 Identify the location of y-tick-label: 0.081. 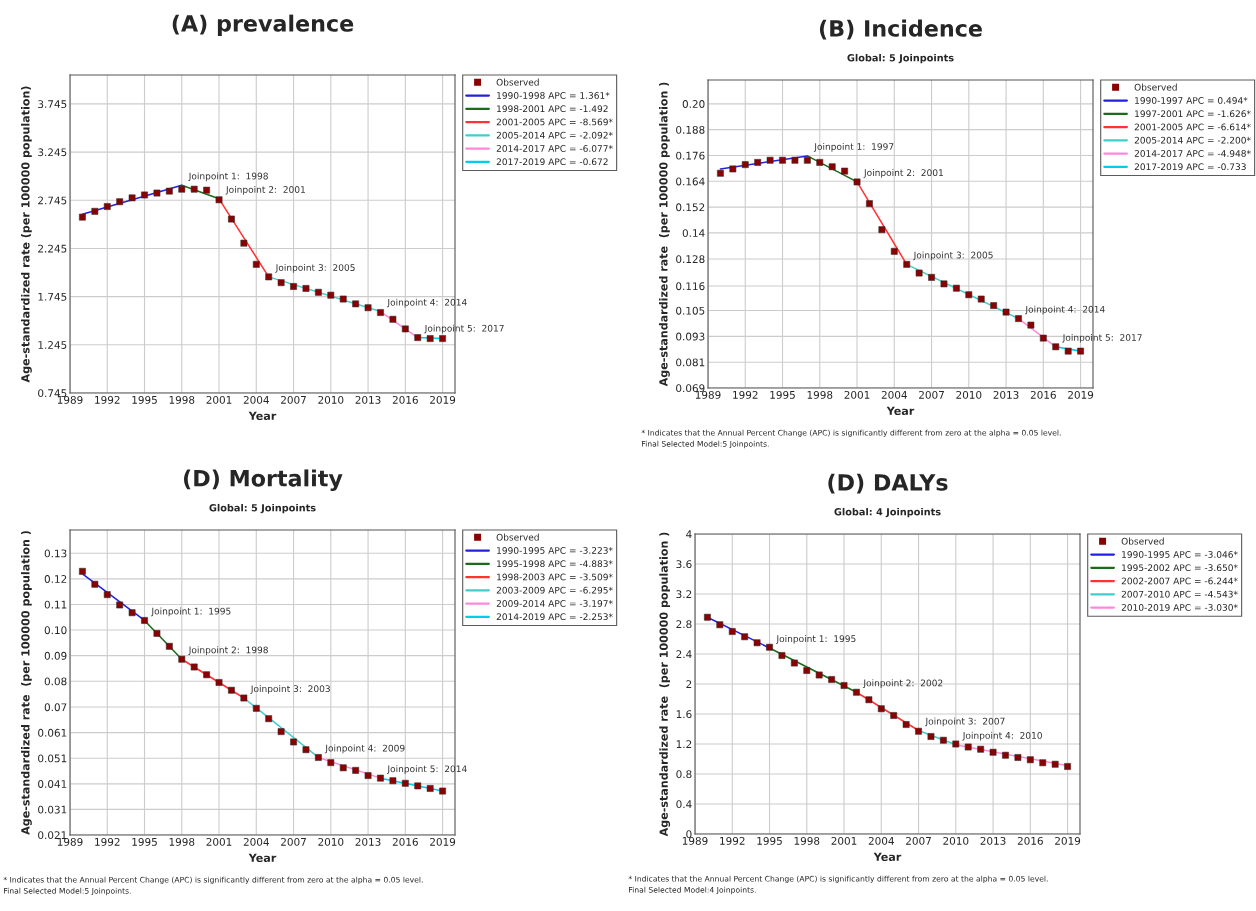
(690, 362).